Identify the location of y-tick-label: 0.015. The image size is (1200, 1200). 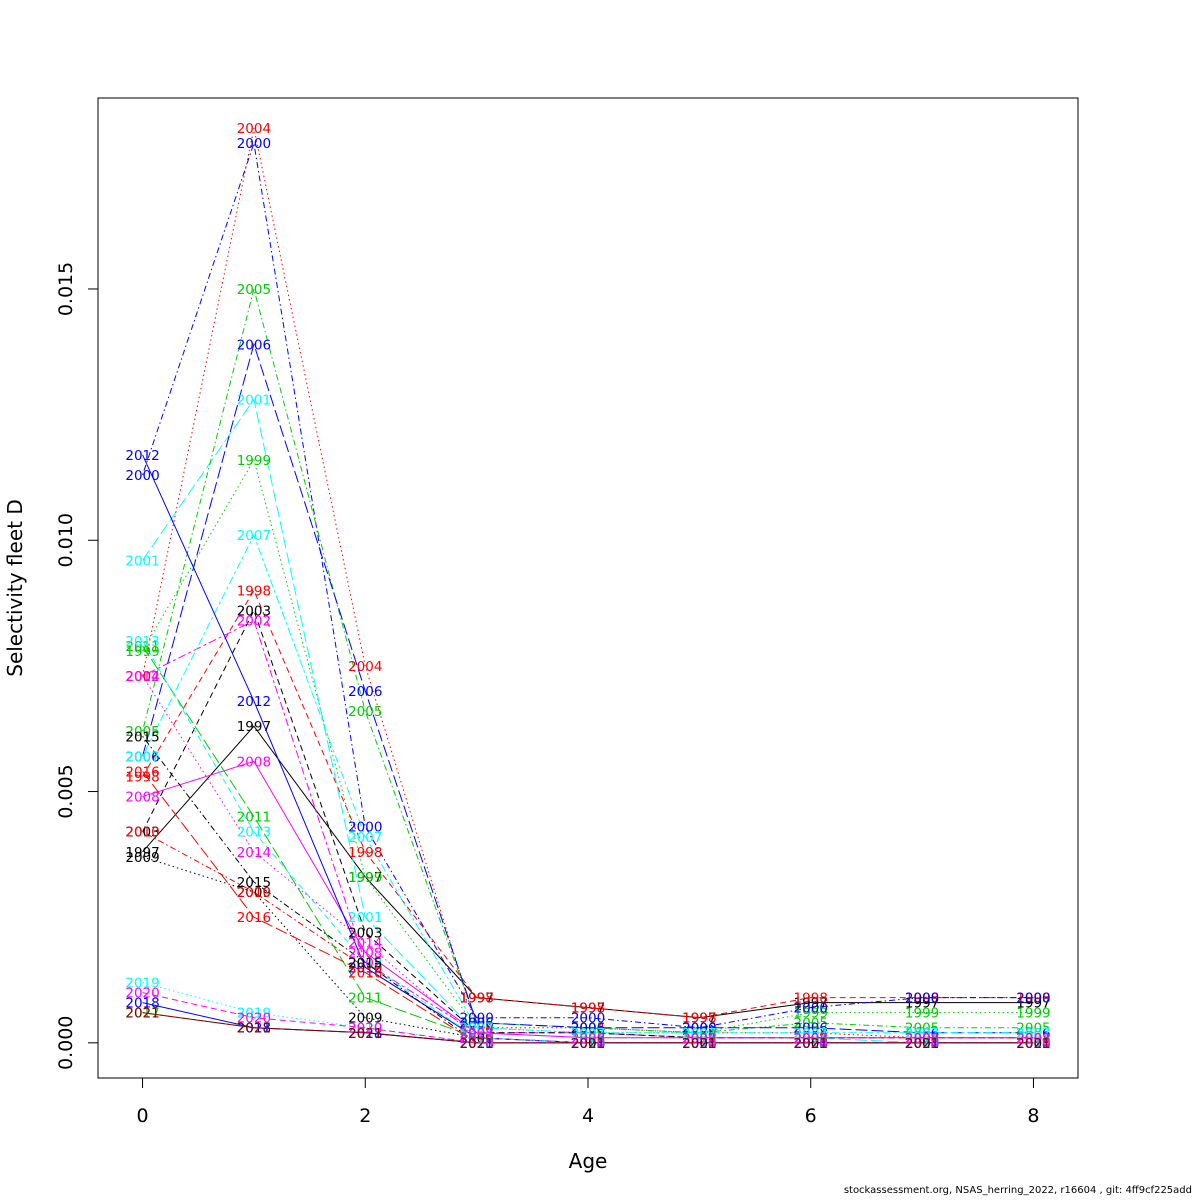
(66, 289).